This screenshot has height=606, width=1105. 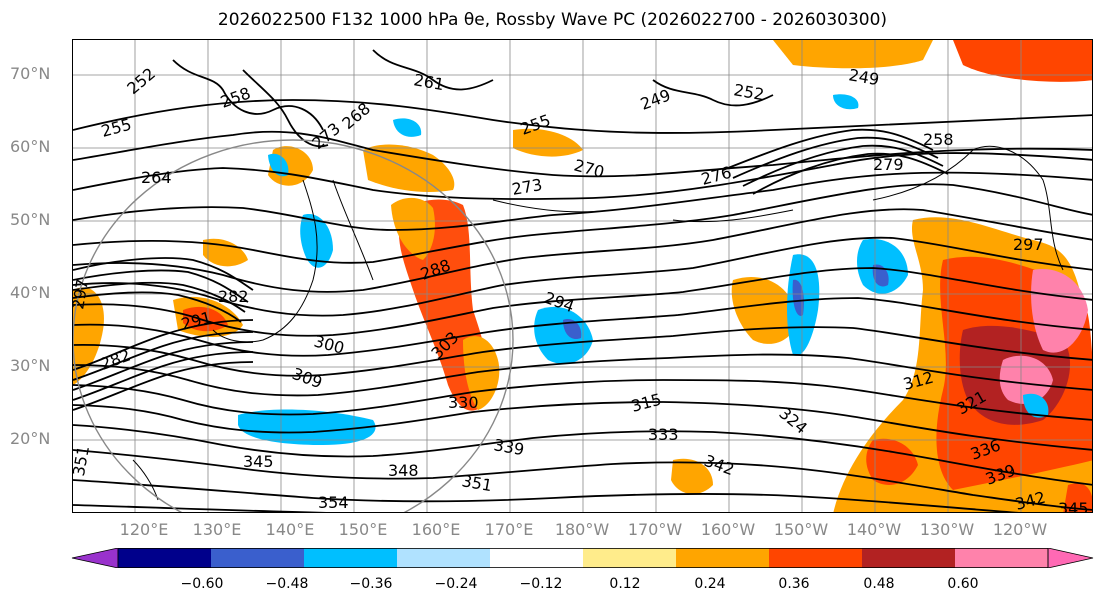 I want to click on colorbar-tick-label: 0.12, so click(x=625, y=584).